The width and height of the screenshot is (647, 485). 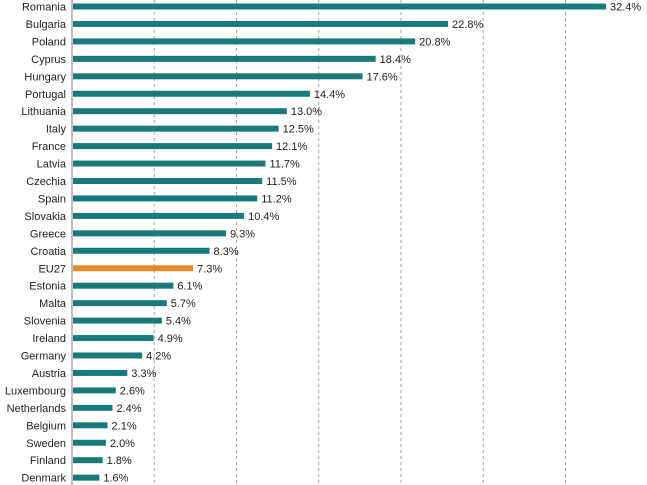 What do you see at coordinates (46, 426) in the screenshot?
I see `category-label: Belgium` at bounding box center [46, 426].